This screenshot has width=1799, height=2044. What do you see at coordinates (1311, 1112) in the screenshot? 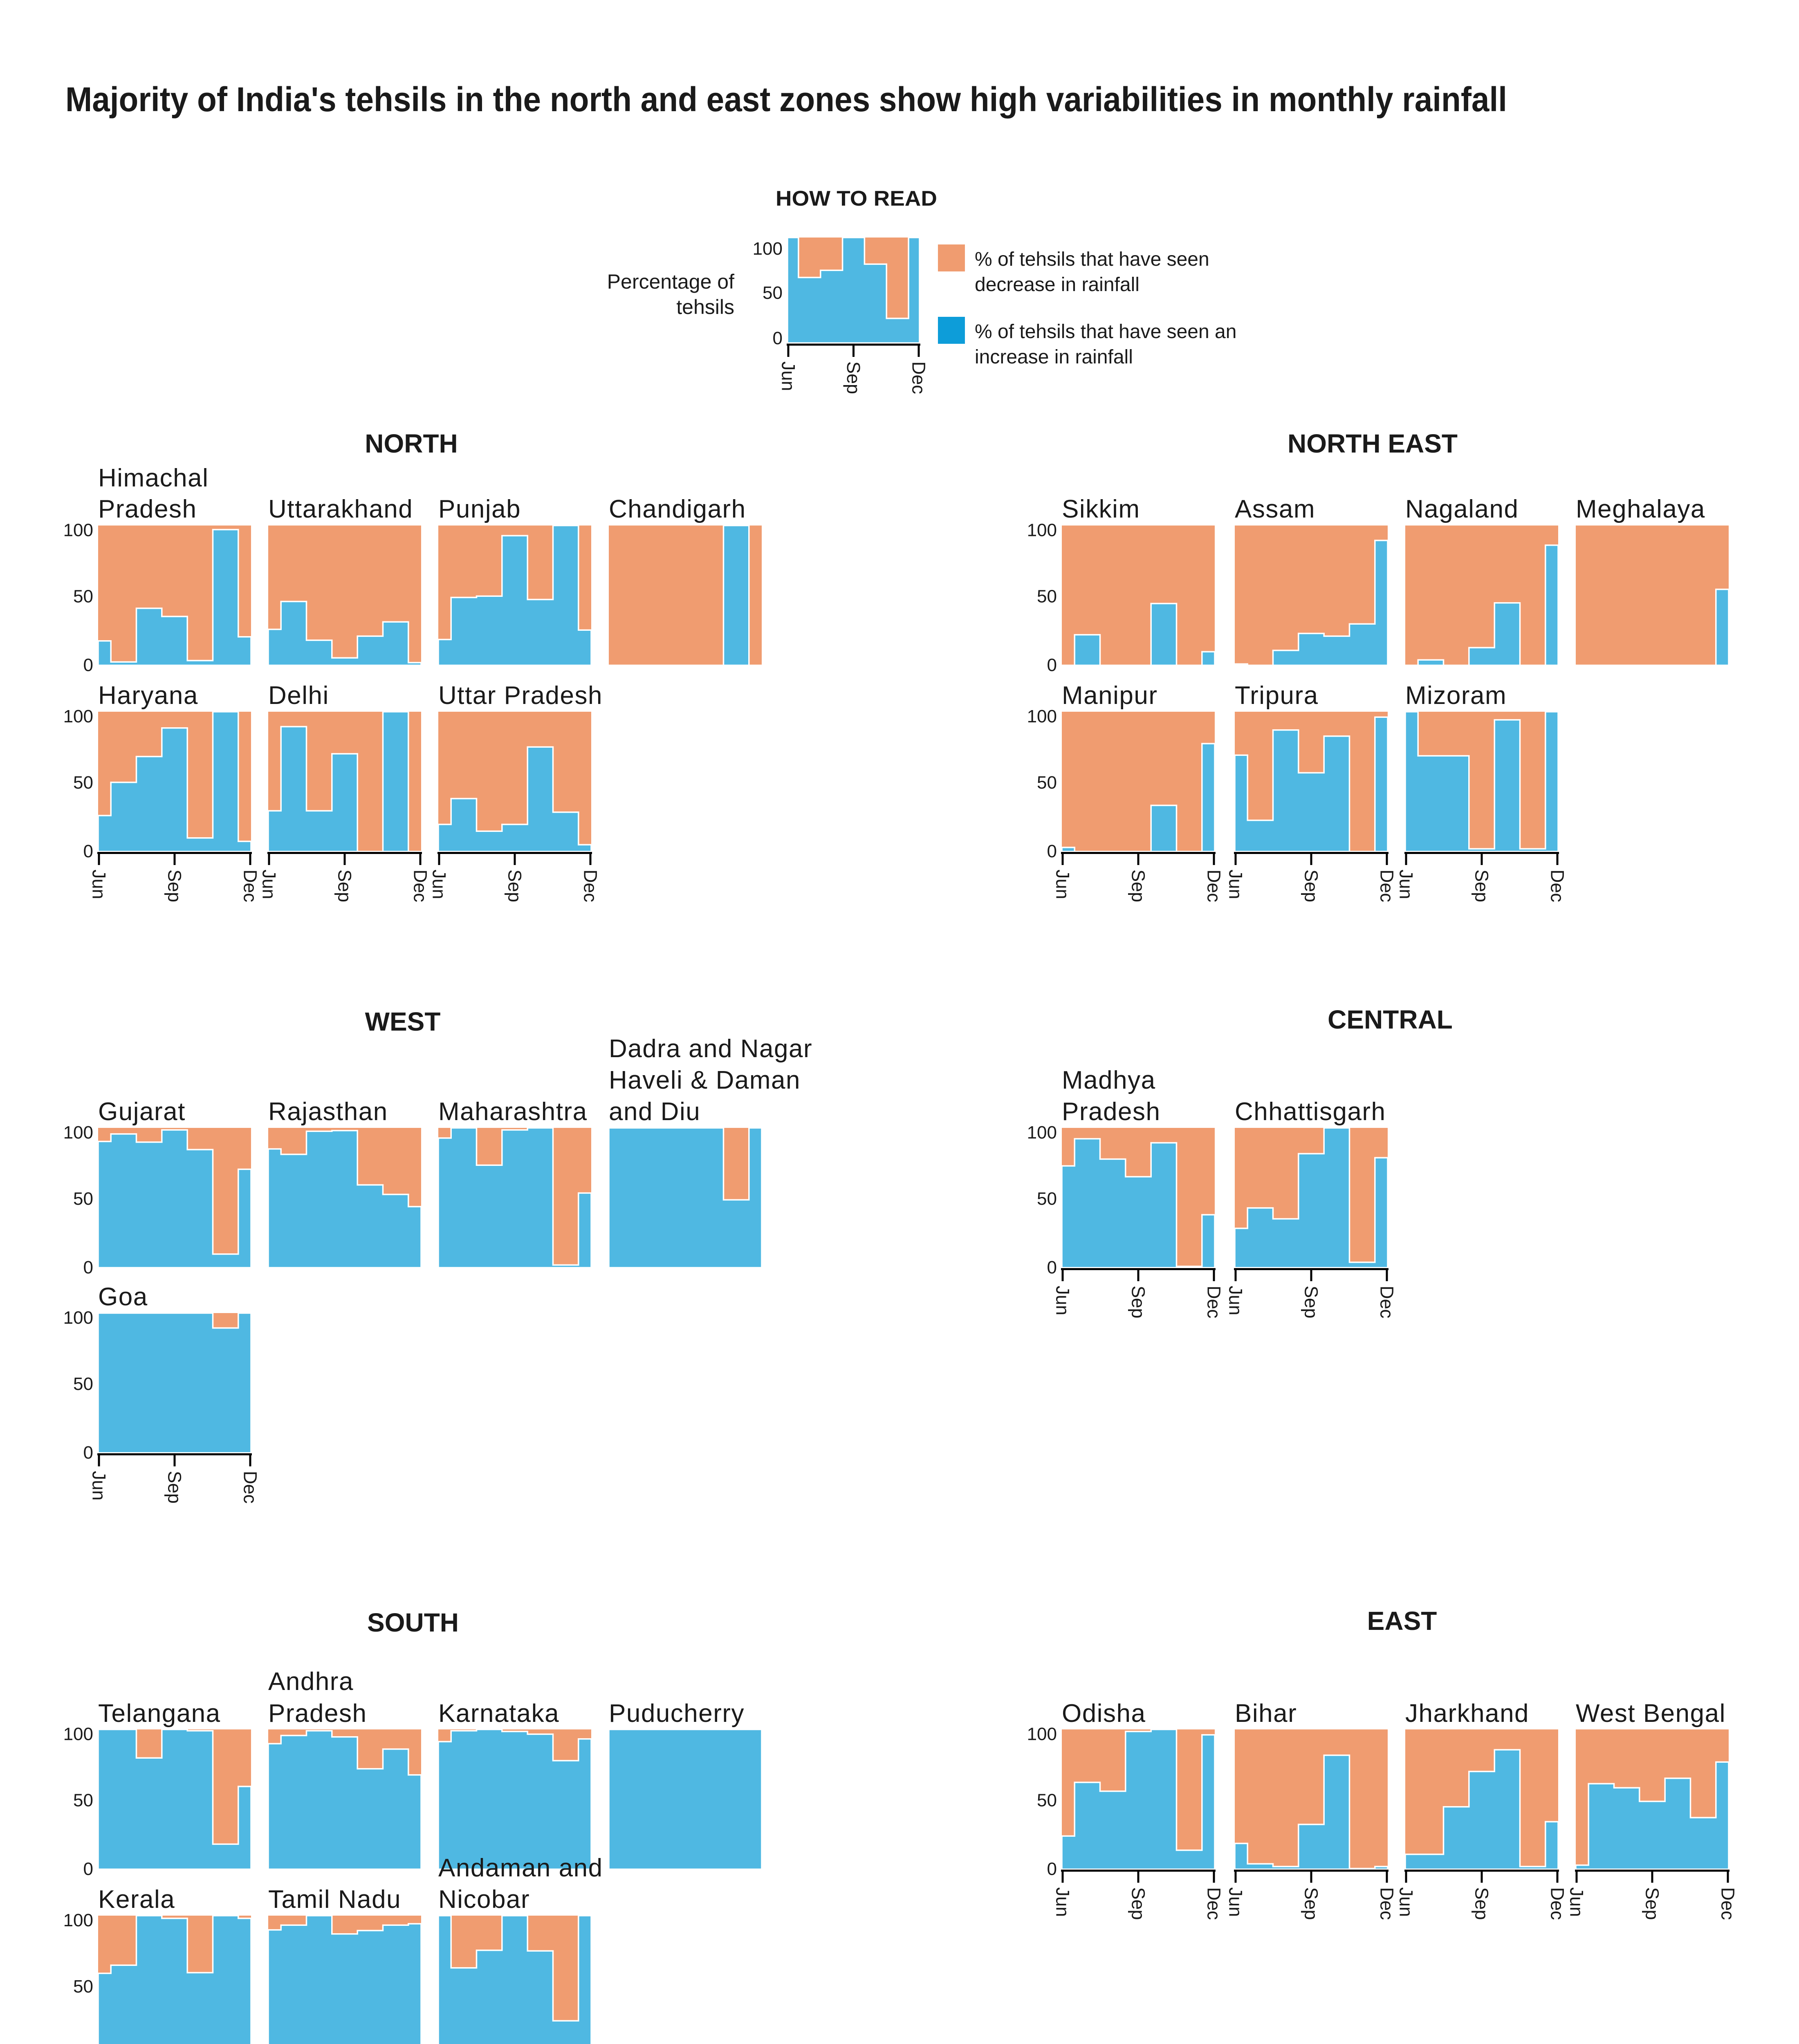
I see `svg-text: Chhattisgarh` at bounding box center [1311, 1112].